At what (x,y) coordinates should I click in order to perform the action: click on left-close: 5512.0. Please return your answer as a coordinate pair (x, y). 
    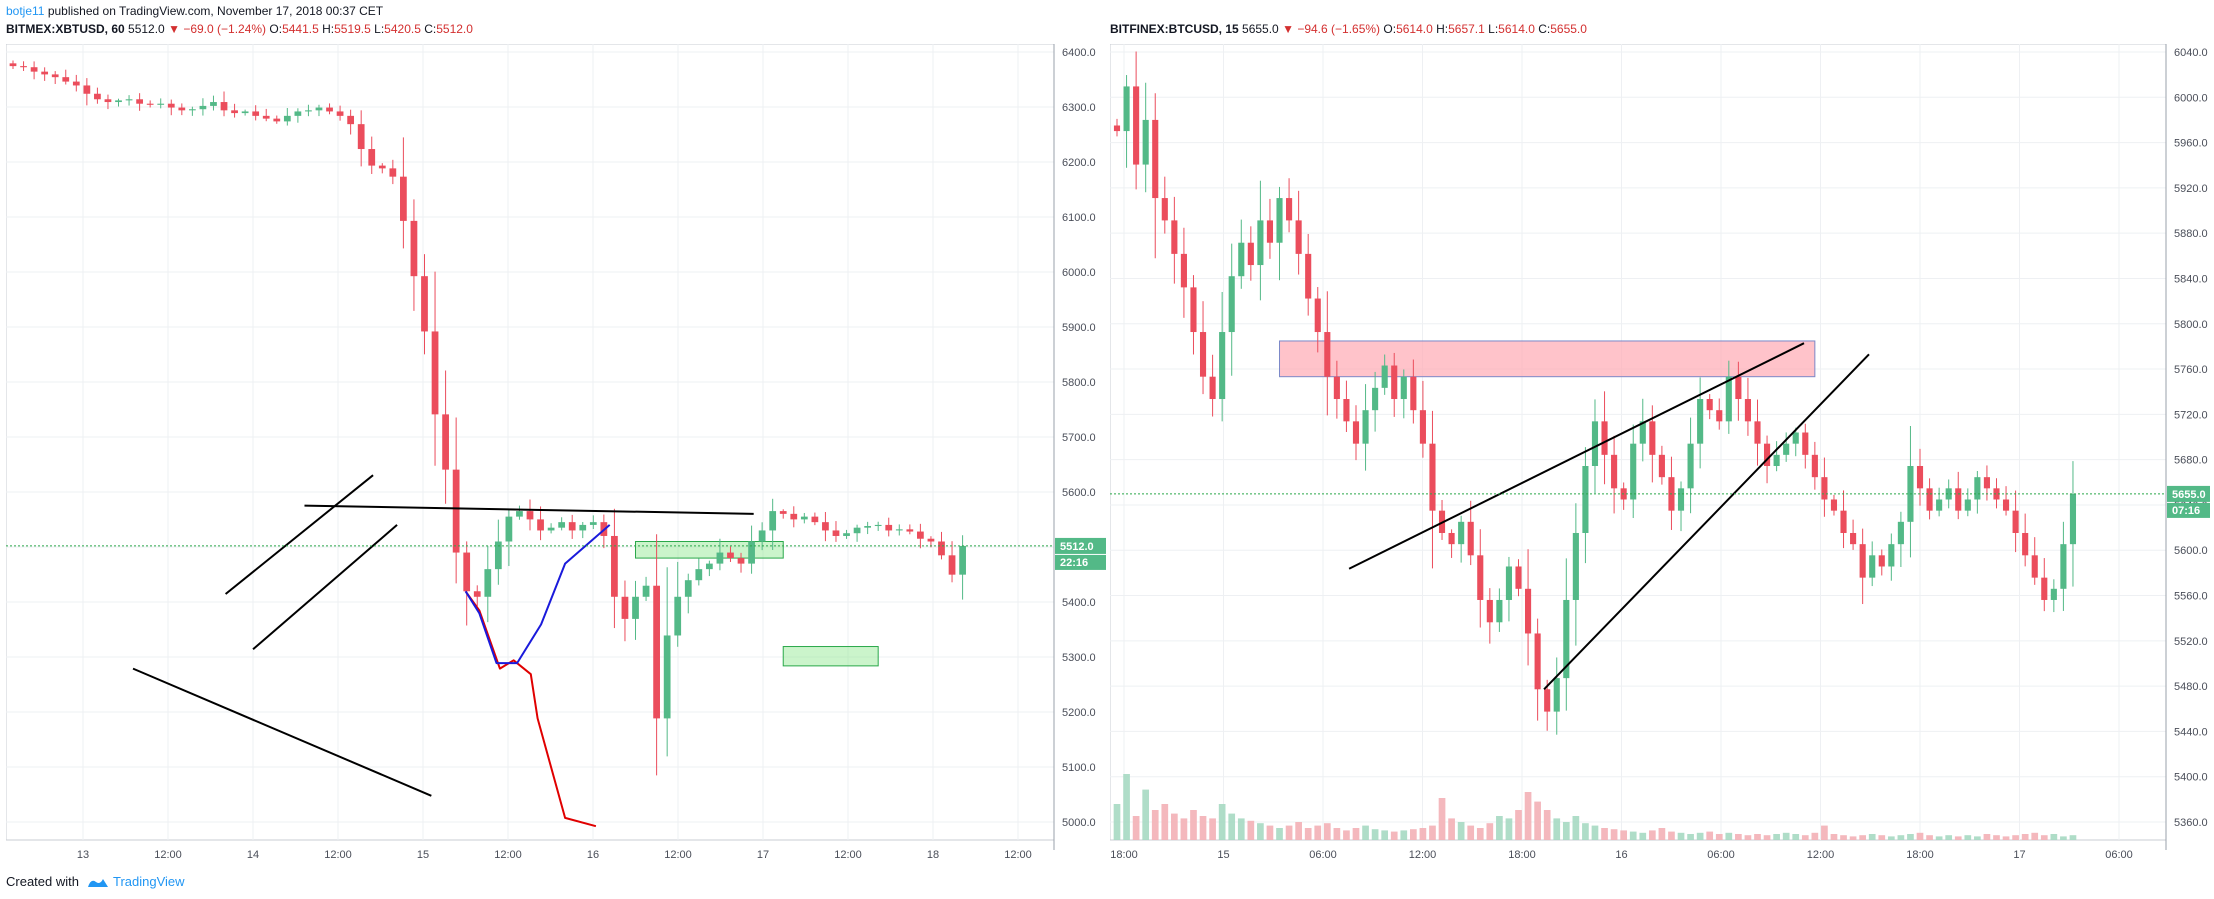
    Looking at the image, I should click on (454, 29).